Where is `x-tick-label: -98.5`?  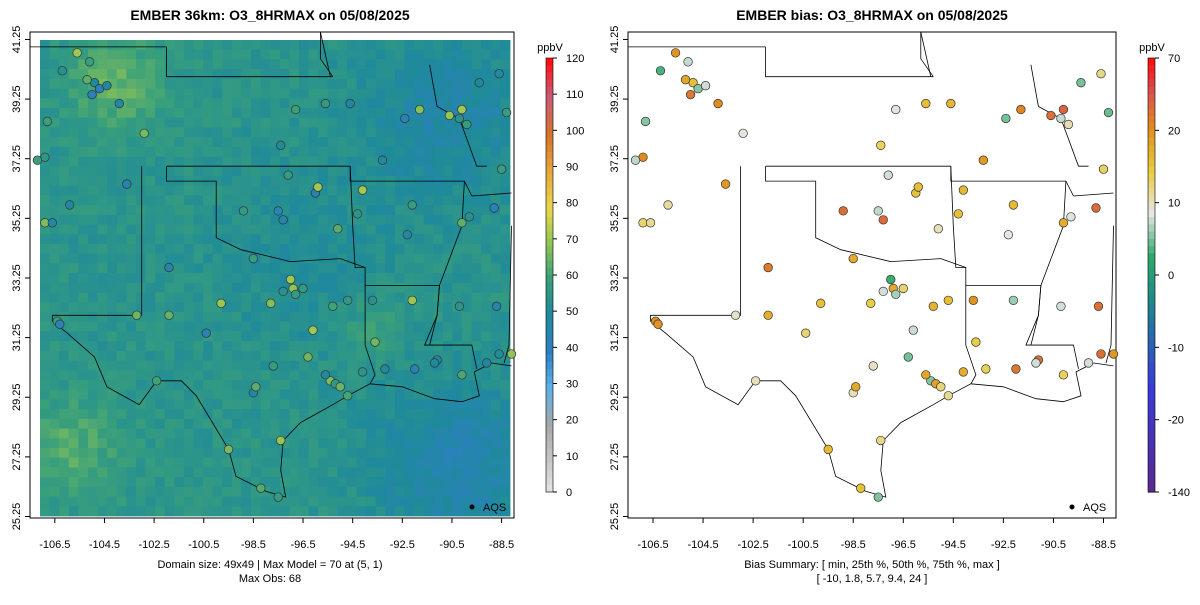 x-tick-label: -98.5 is located at coordinates (853, 545).